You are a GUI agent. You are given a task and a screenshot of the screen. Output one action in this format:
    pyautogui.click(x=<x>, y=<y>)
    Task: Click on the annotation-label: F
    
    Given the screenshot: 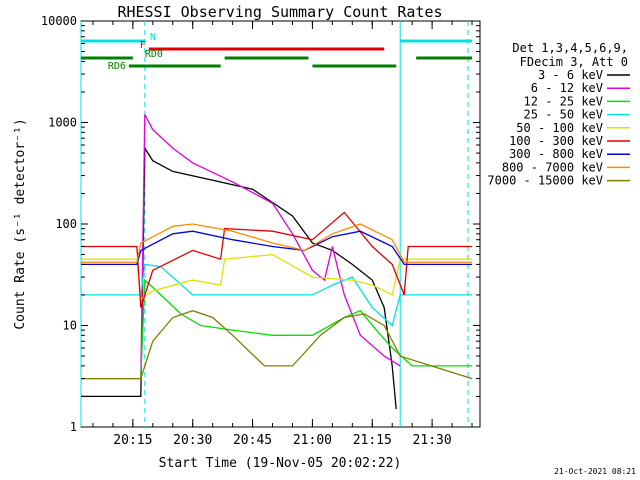 What is the action you would take?
    pyautogui.click(x=143, y=45)
    